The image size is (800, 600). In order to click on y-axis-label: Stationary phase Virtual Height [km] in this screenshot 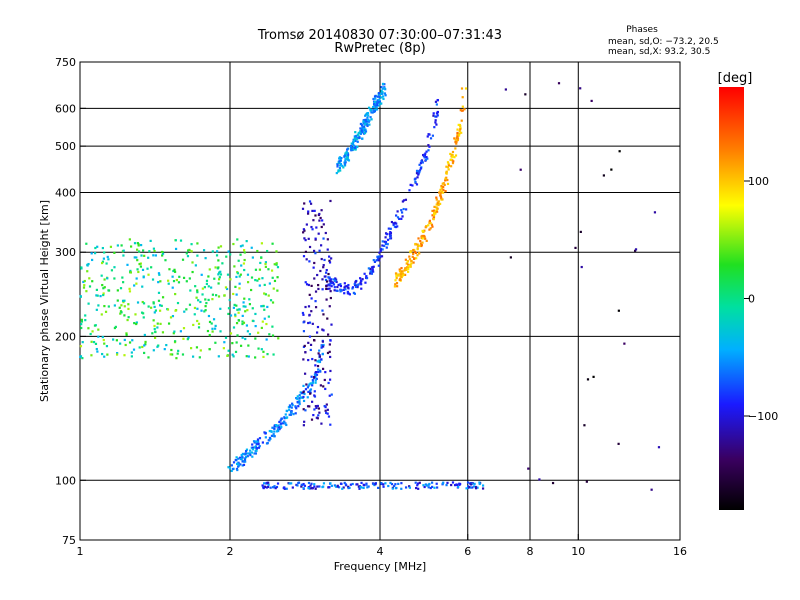, I will do `click(44, 301)`.